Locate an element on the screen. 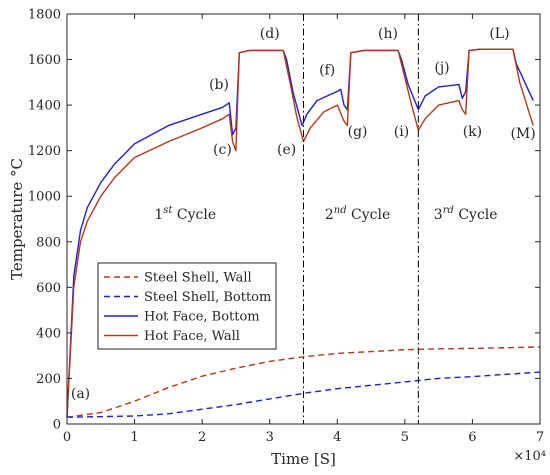  legend-item-steel-shell-bottom: Steel Shell, Bottom is located at coordinates (187, 297).